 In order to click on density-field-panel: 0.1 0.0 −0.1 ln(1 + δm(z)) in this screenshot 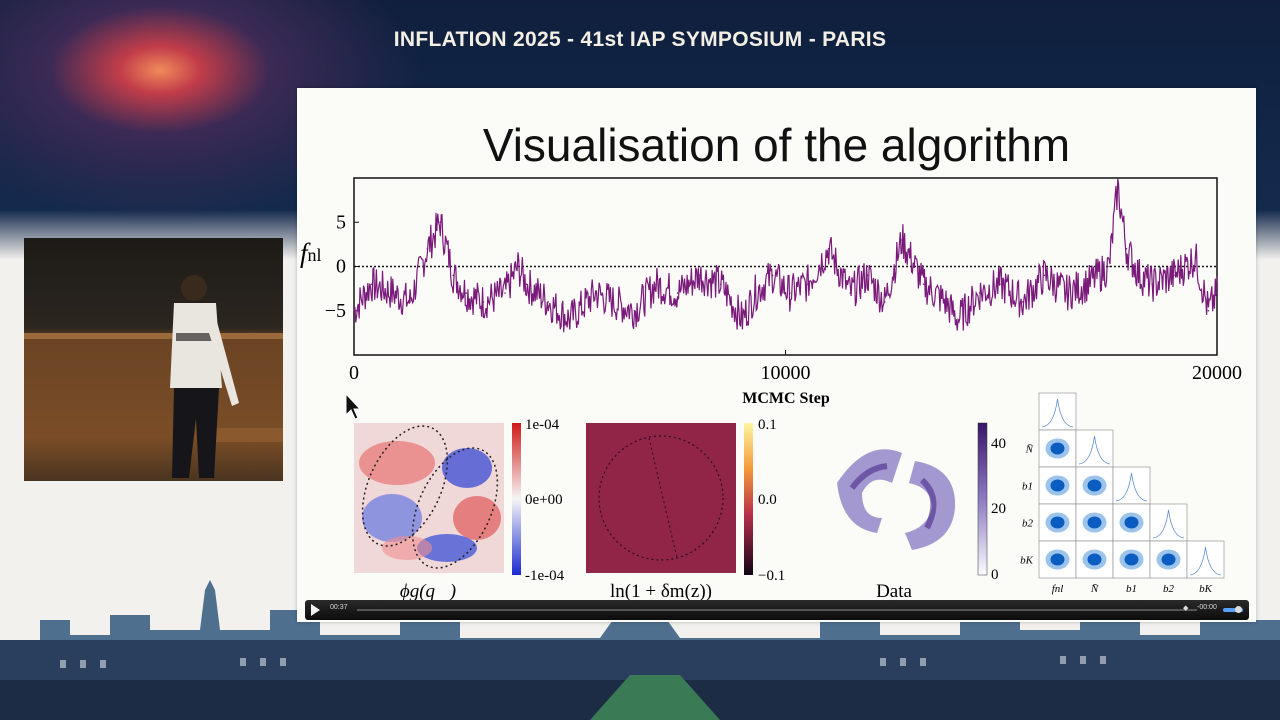, I will do `click(685, 509)`.